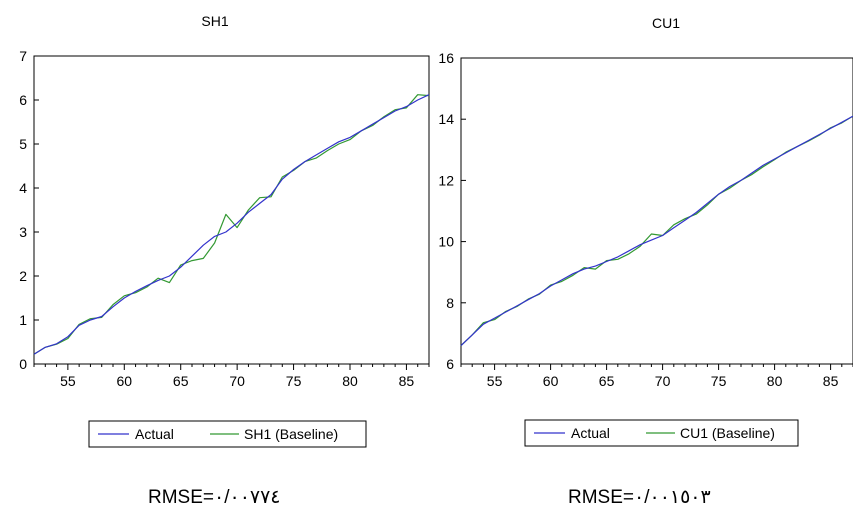  Describe the element at coordinates (291, 434) in the screenshot. I see `legend-label-baseline: SH1 (Baseline)` at that location.